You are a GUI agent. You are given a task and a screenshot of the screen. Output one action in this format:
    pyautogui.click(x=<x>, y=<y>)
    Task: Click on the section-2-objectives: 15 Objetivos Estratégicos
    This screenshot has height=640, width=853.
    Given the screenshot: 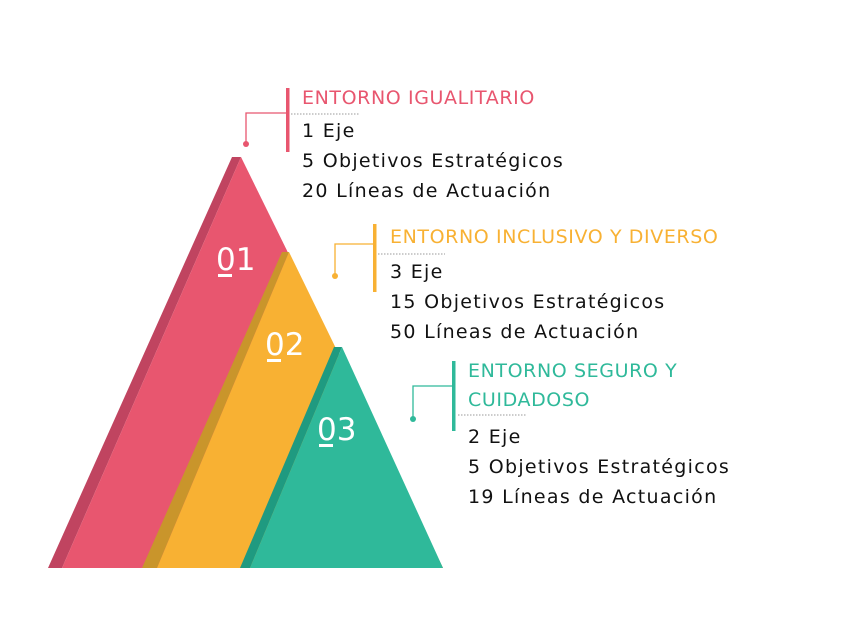 What is the action you would take?
    pyautogui.click(x=528, y=302)
    